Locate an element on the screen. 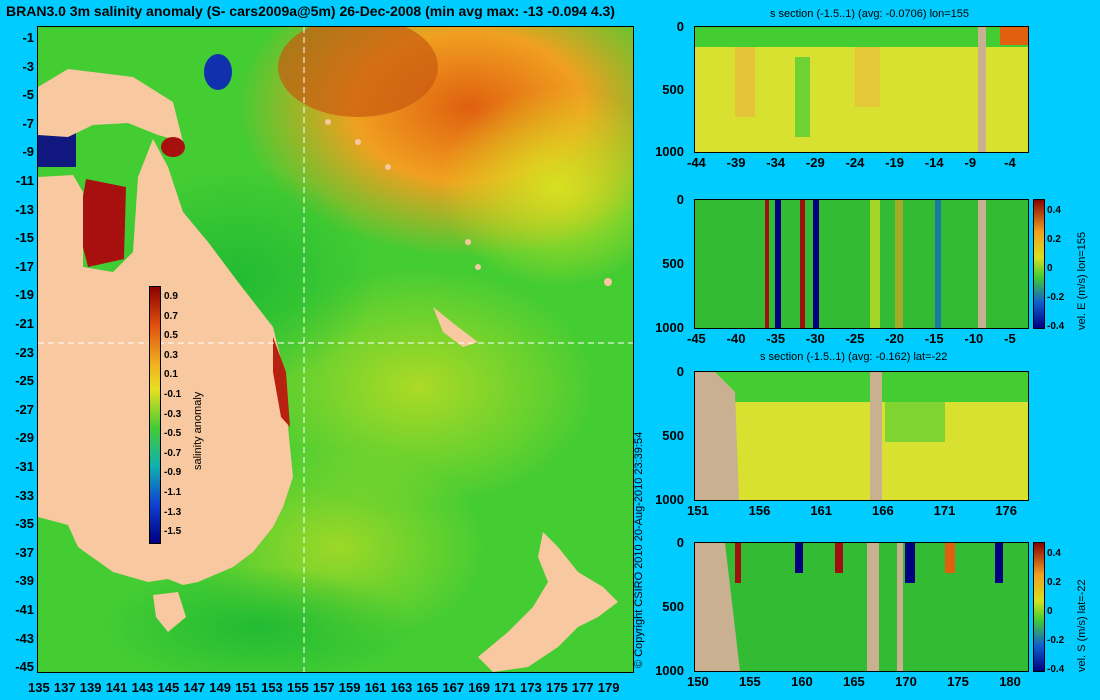 This screenshot has height=700, width=1100. lon-tick-label: 177 is located at coordinates (582, 687).